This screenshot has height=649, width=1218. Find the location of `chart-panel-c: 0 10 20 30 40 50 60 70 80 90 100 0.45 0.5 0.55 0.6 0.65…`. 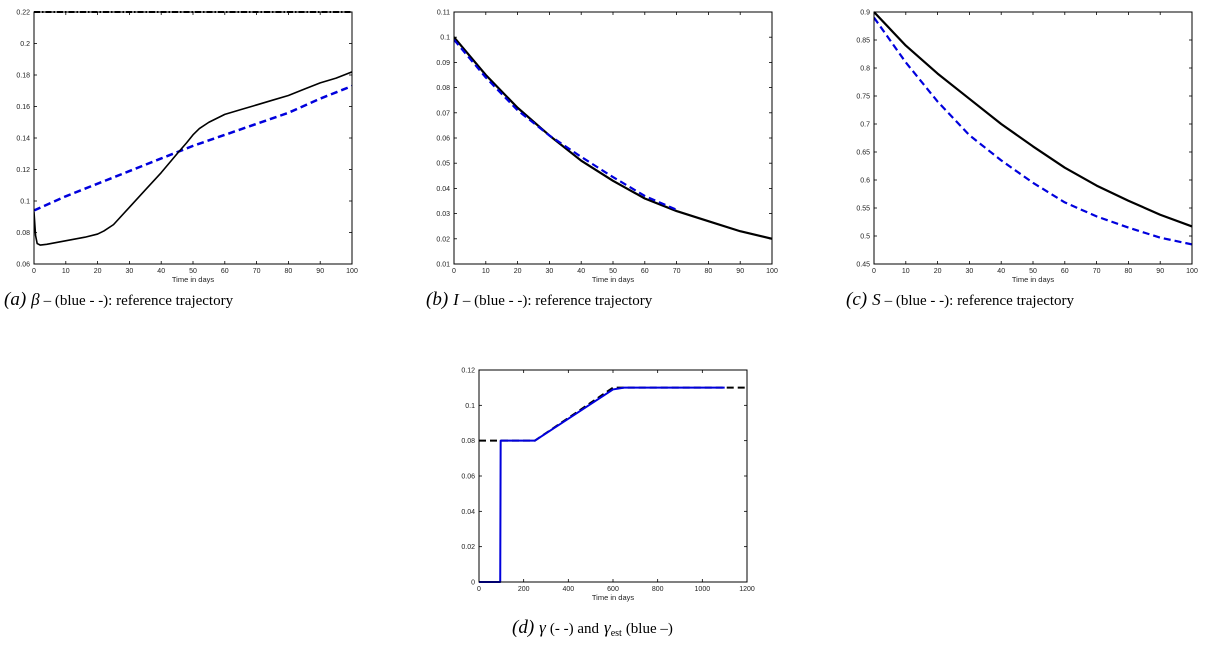

chart-panel-c: 0 10 20 30 40 50 60 70 80 90 100 0.45 0.5 0.55 0.6 0.65… is located at coordinates (1025, 145).